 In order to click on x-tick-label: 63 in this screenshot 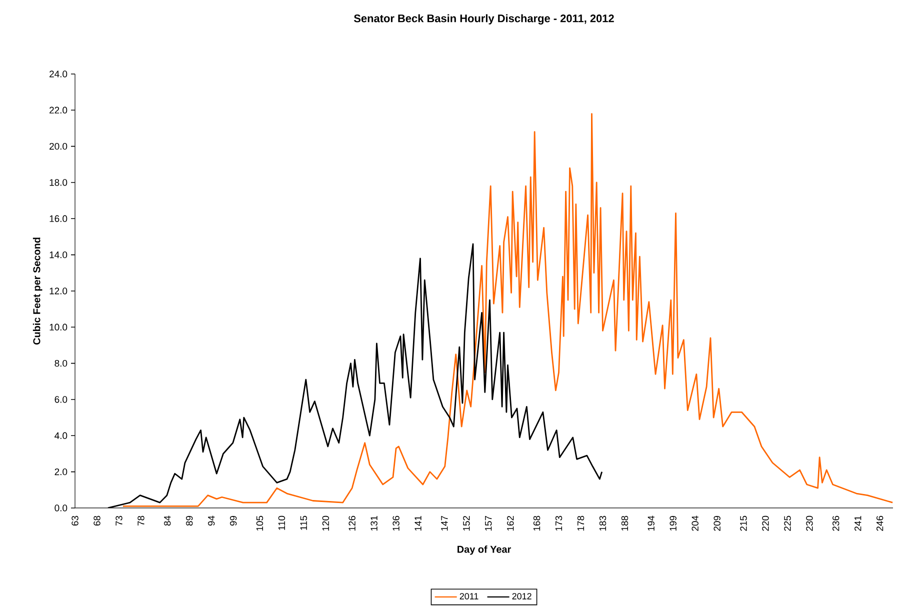, I will do `click(75, 521)`.